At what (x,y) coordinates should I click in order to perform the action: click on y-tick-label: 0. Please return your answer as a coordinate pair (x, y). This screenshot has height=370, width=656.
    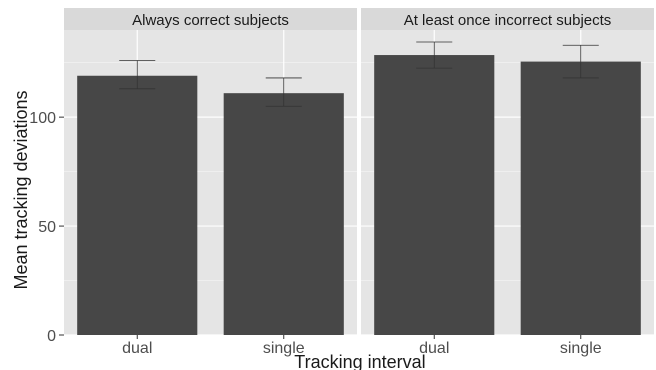
    Looking at the image, I should click on (51, 336).